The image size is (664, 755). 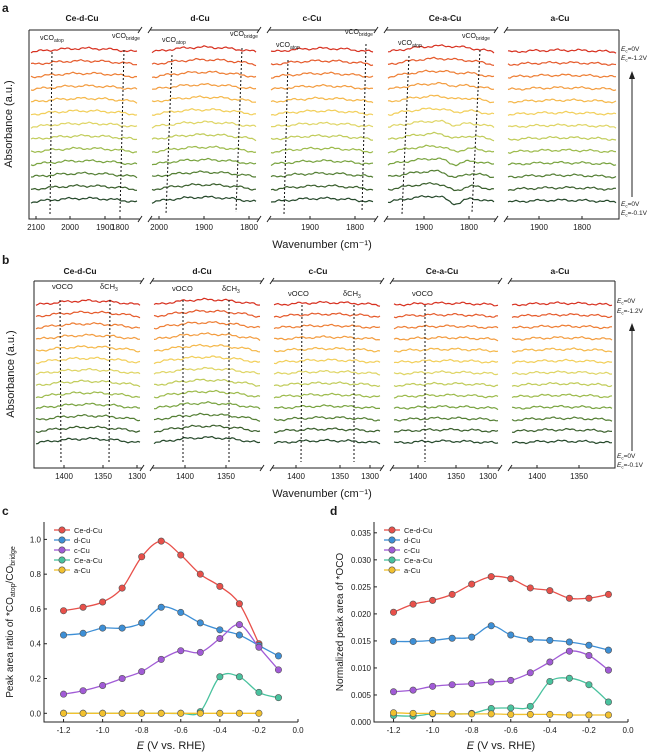 I want to click on panel-a-ylabel: Absorbance (a.u.), so click(x=9, y=123).